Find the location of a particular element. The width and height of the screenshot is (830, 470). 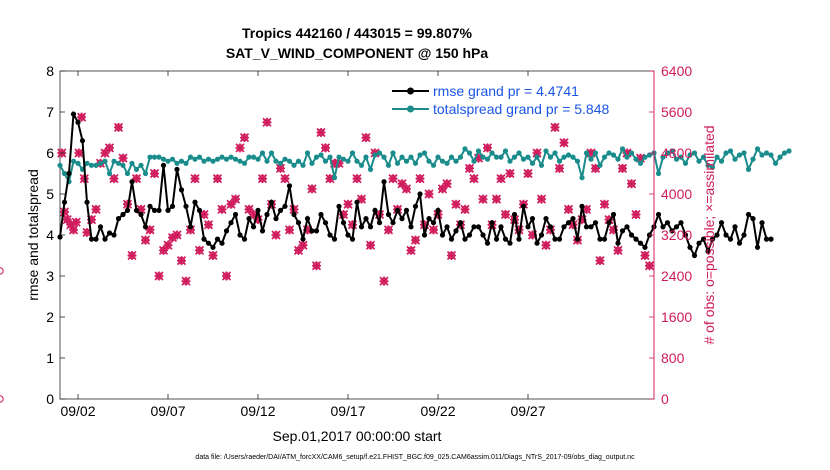

totalspread-series is located at coordinates (424, 165).